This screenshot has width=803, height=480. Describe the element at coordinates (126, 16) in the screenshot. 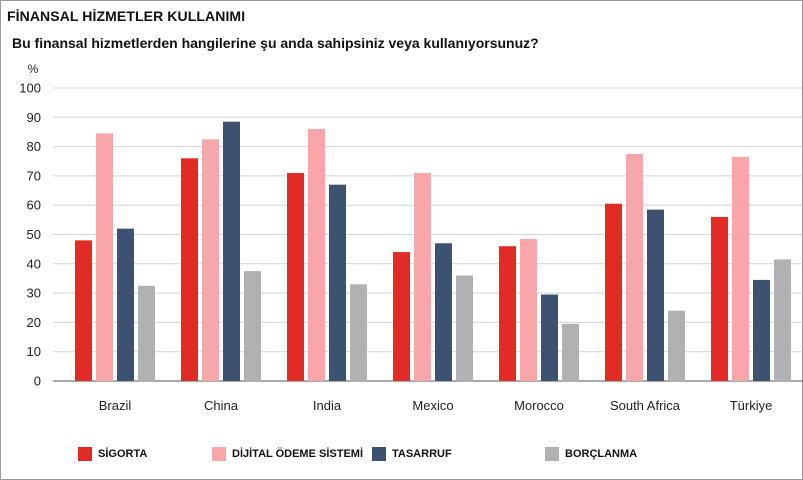

I see `chart-title: FİNANSAL HİZMETLER KULLANIMI` at that location.